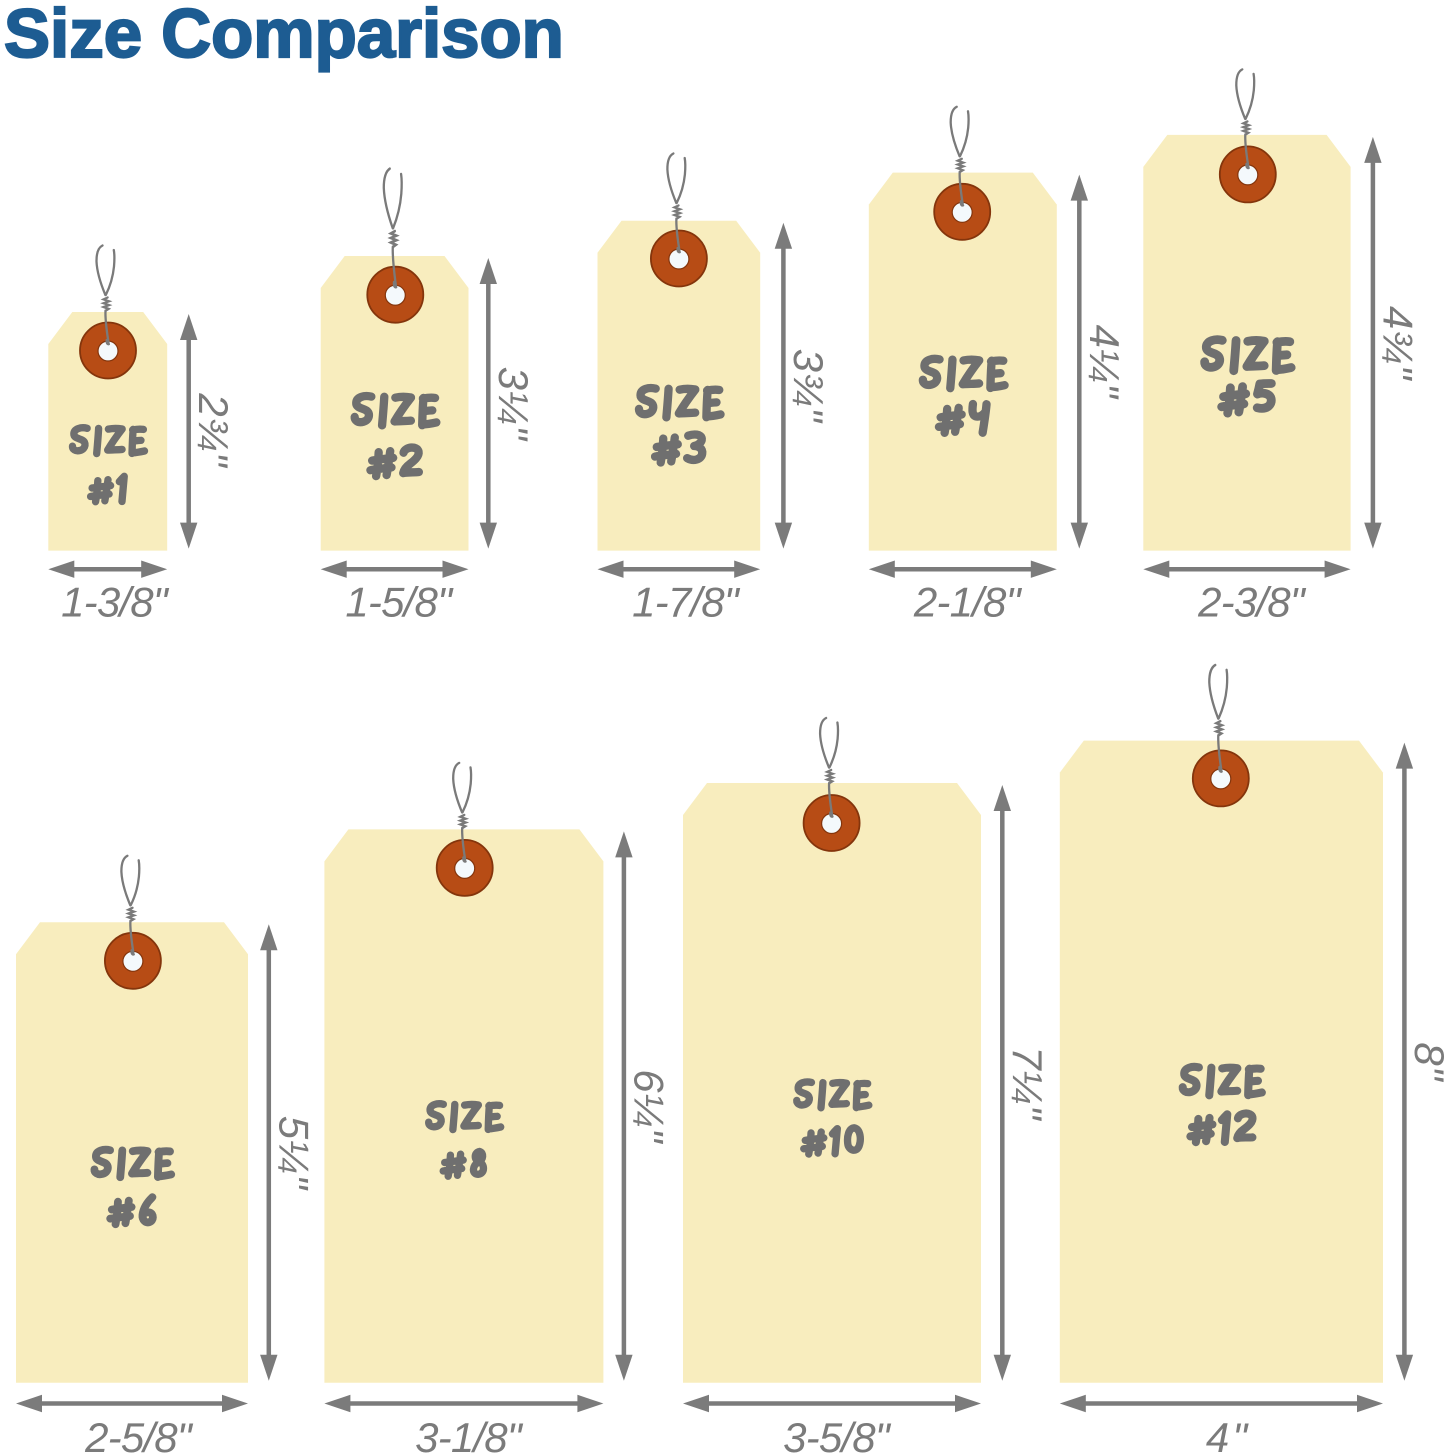  Describe the element at coordinates (1397, 343) in the screenshot. I see `svg-text: 4¾"` at that location.